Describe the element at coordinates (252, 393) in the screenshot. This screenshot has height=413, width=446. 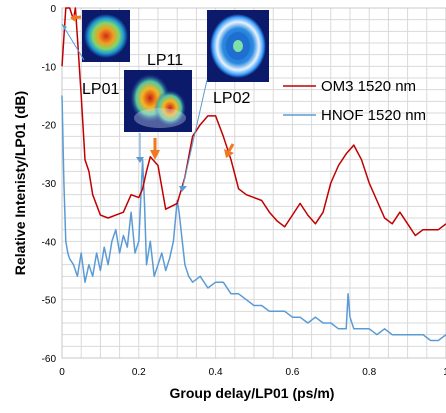
I see `x-axis-label: Group delay/LP01 (ps/m)` at that location.